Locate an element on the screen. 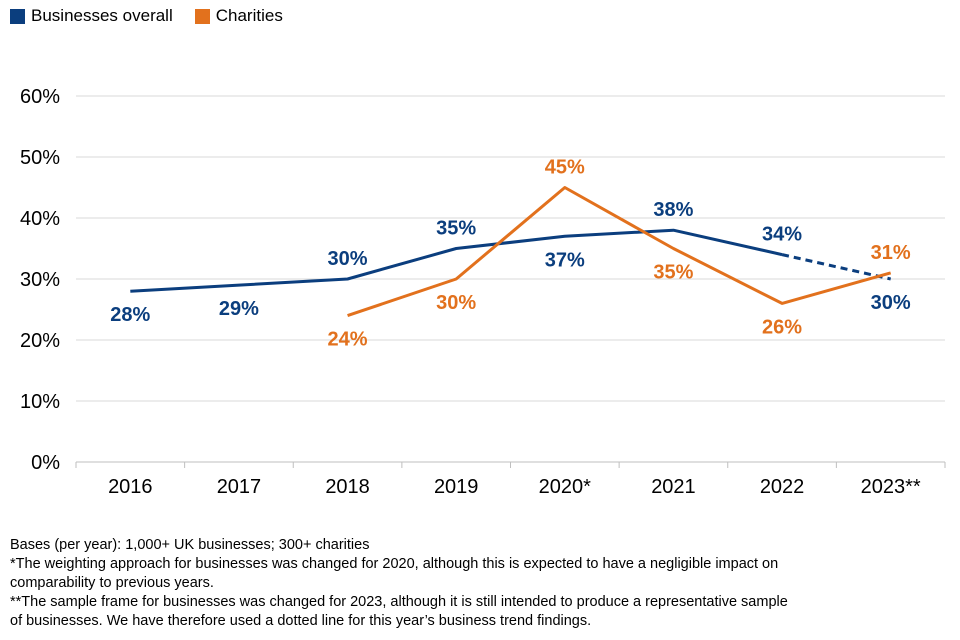  x-tick-label: 2020* is located at coordinates (565, 487).